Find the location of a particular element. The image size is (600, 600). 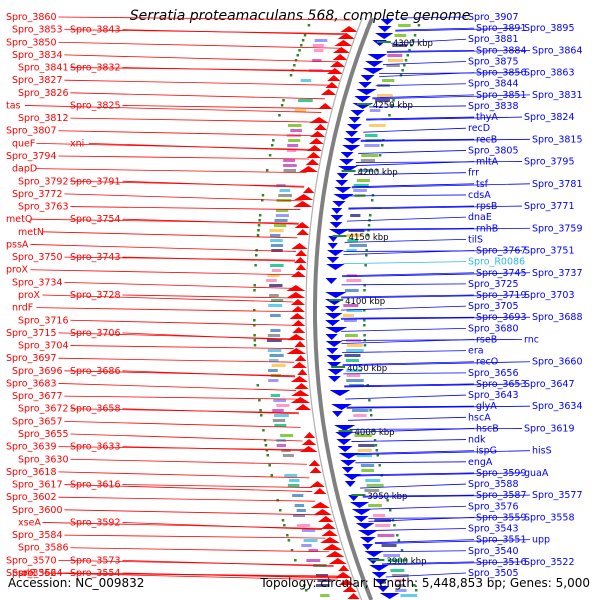

gene-label: cdsA is located at coordinates (479, 195).